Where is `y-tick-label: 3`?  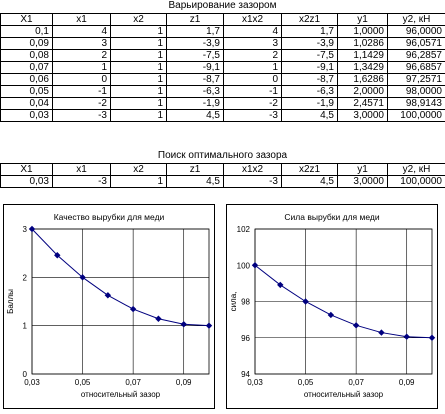
y-tick-label: 3 is located at coordinates (25, 229).